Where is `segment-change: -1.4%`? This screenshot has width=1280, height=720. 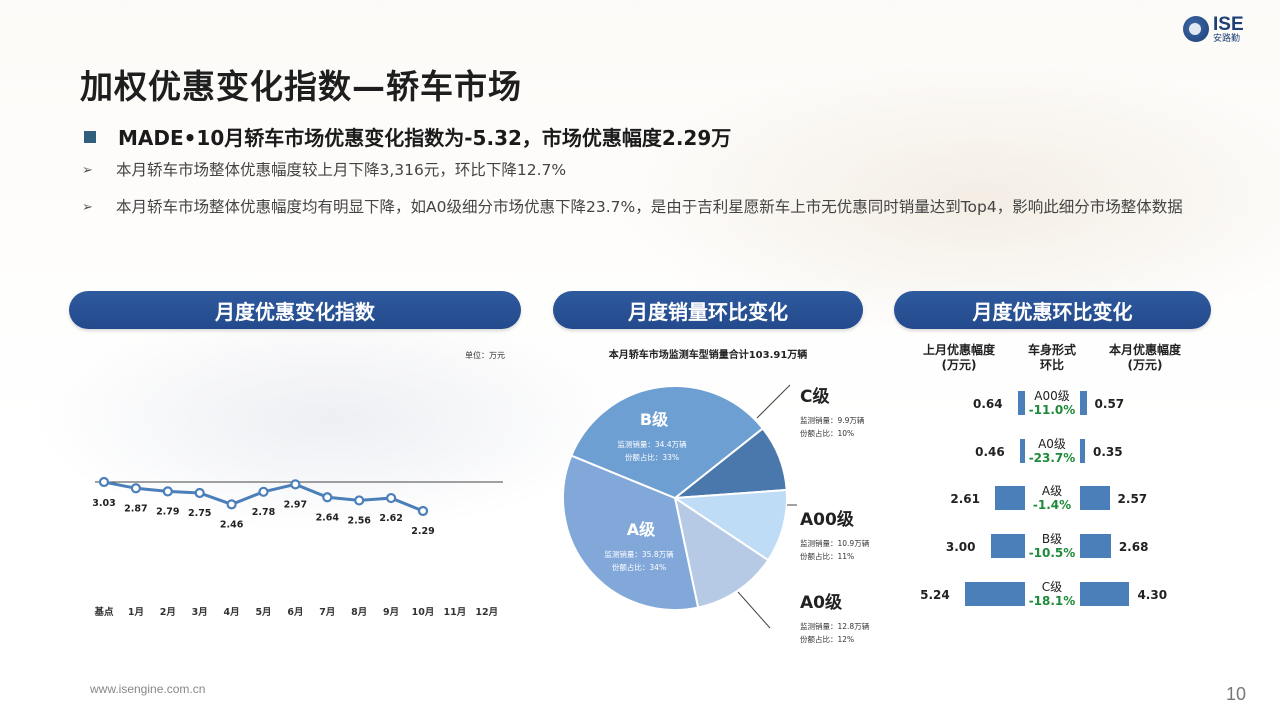
segment-change: -1.4% is located at coordinates (1052, 505).